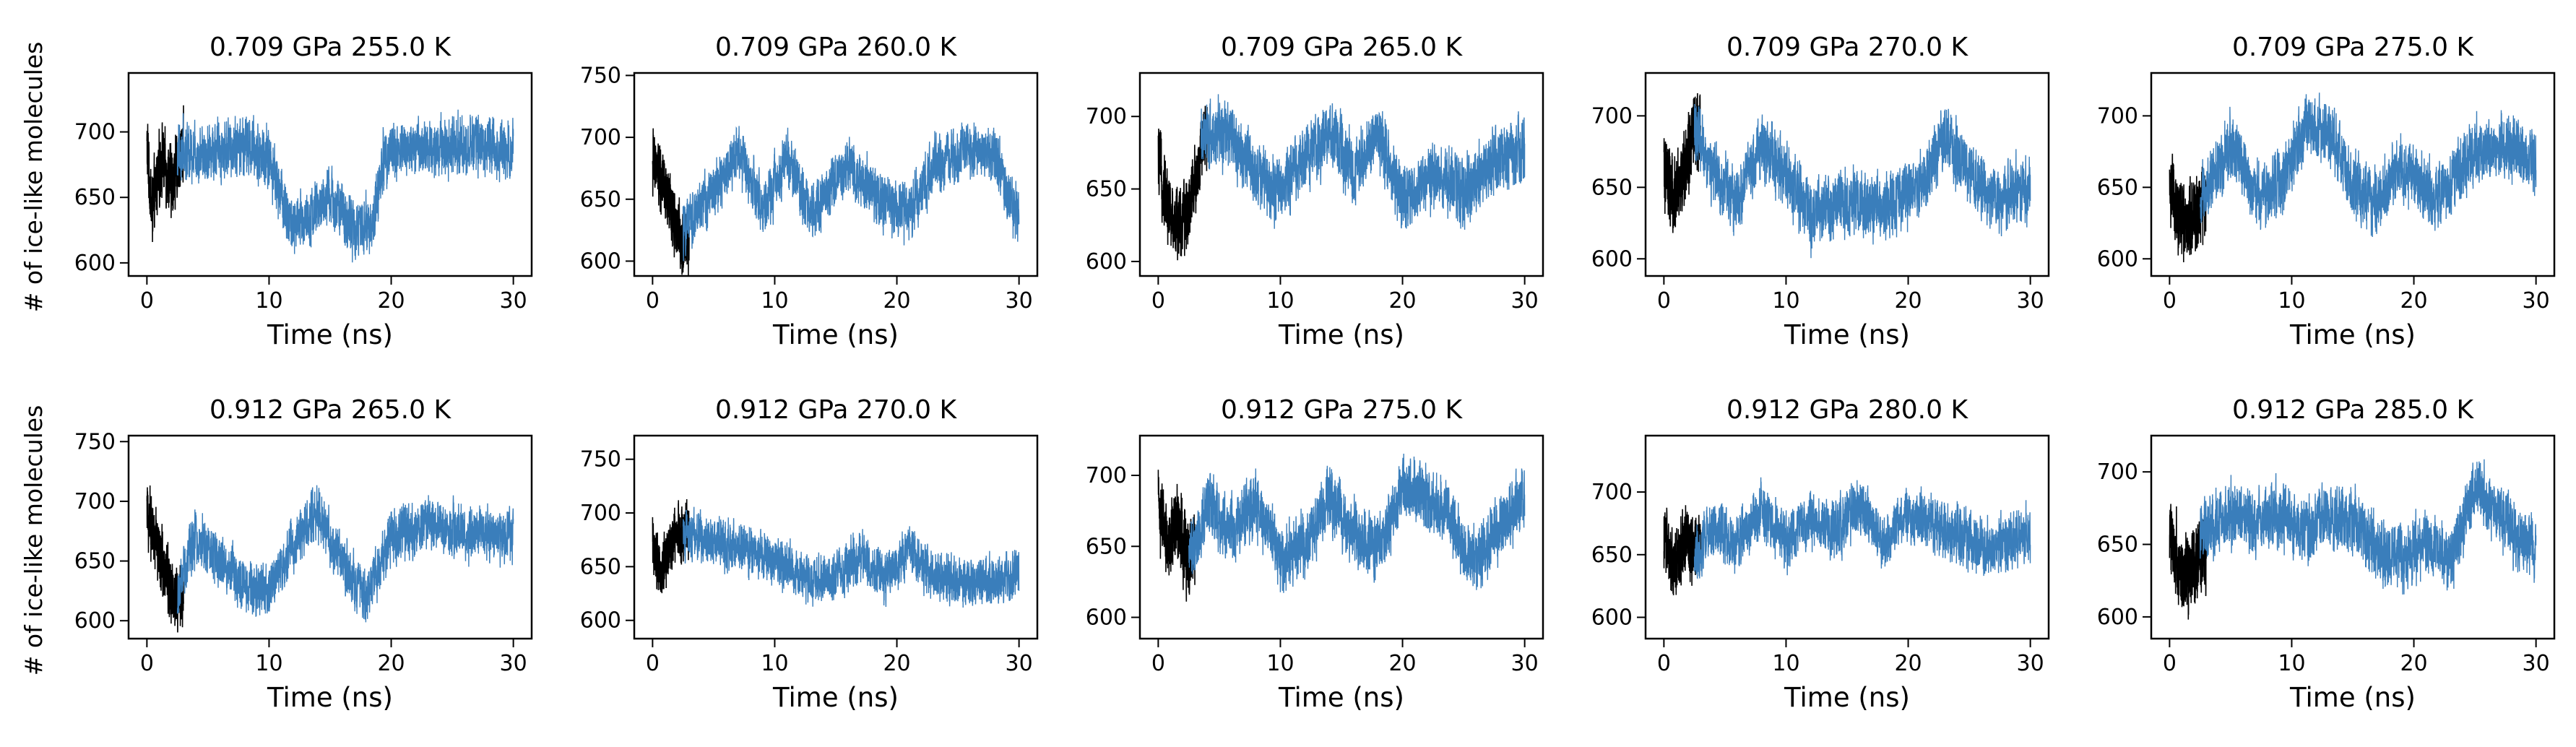 The image size is (2576, 747). Describe the element at coordinates (331, 47) in the screenshot. I see `panel-title: 0.709 GPa 255.0 K` at that location.